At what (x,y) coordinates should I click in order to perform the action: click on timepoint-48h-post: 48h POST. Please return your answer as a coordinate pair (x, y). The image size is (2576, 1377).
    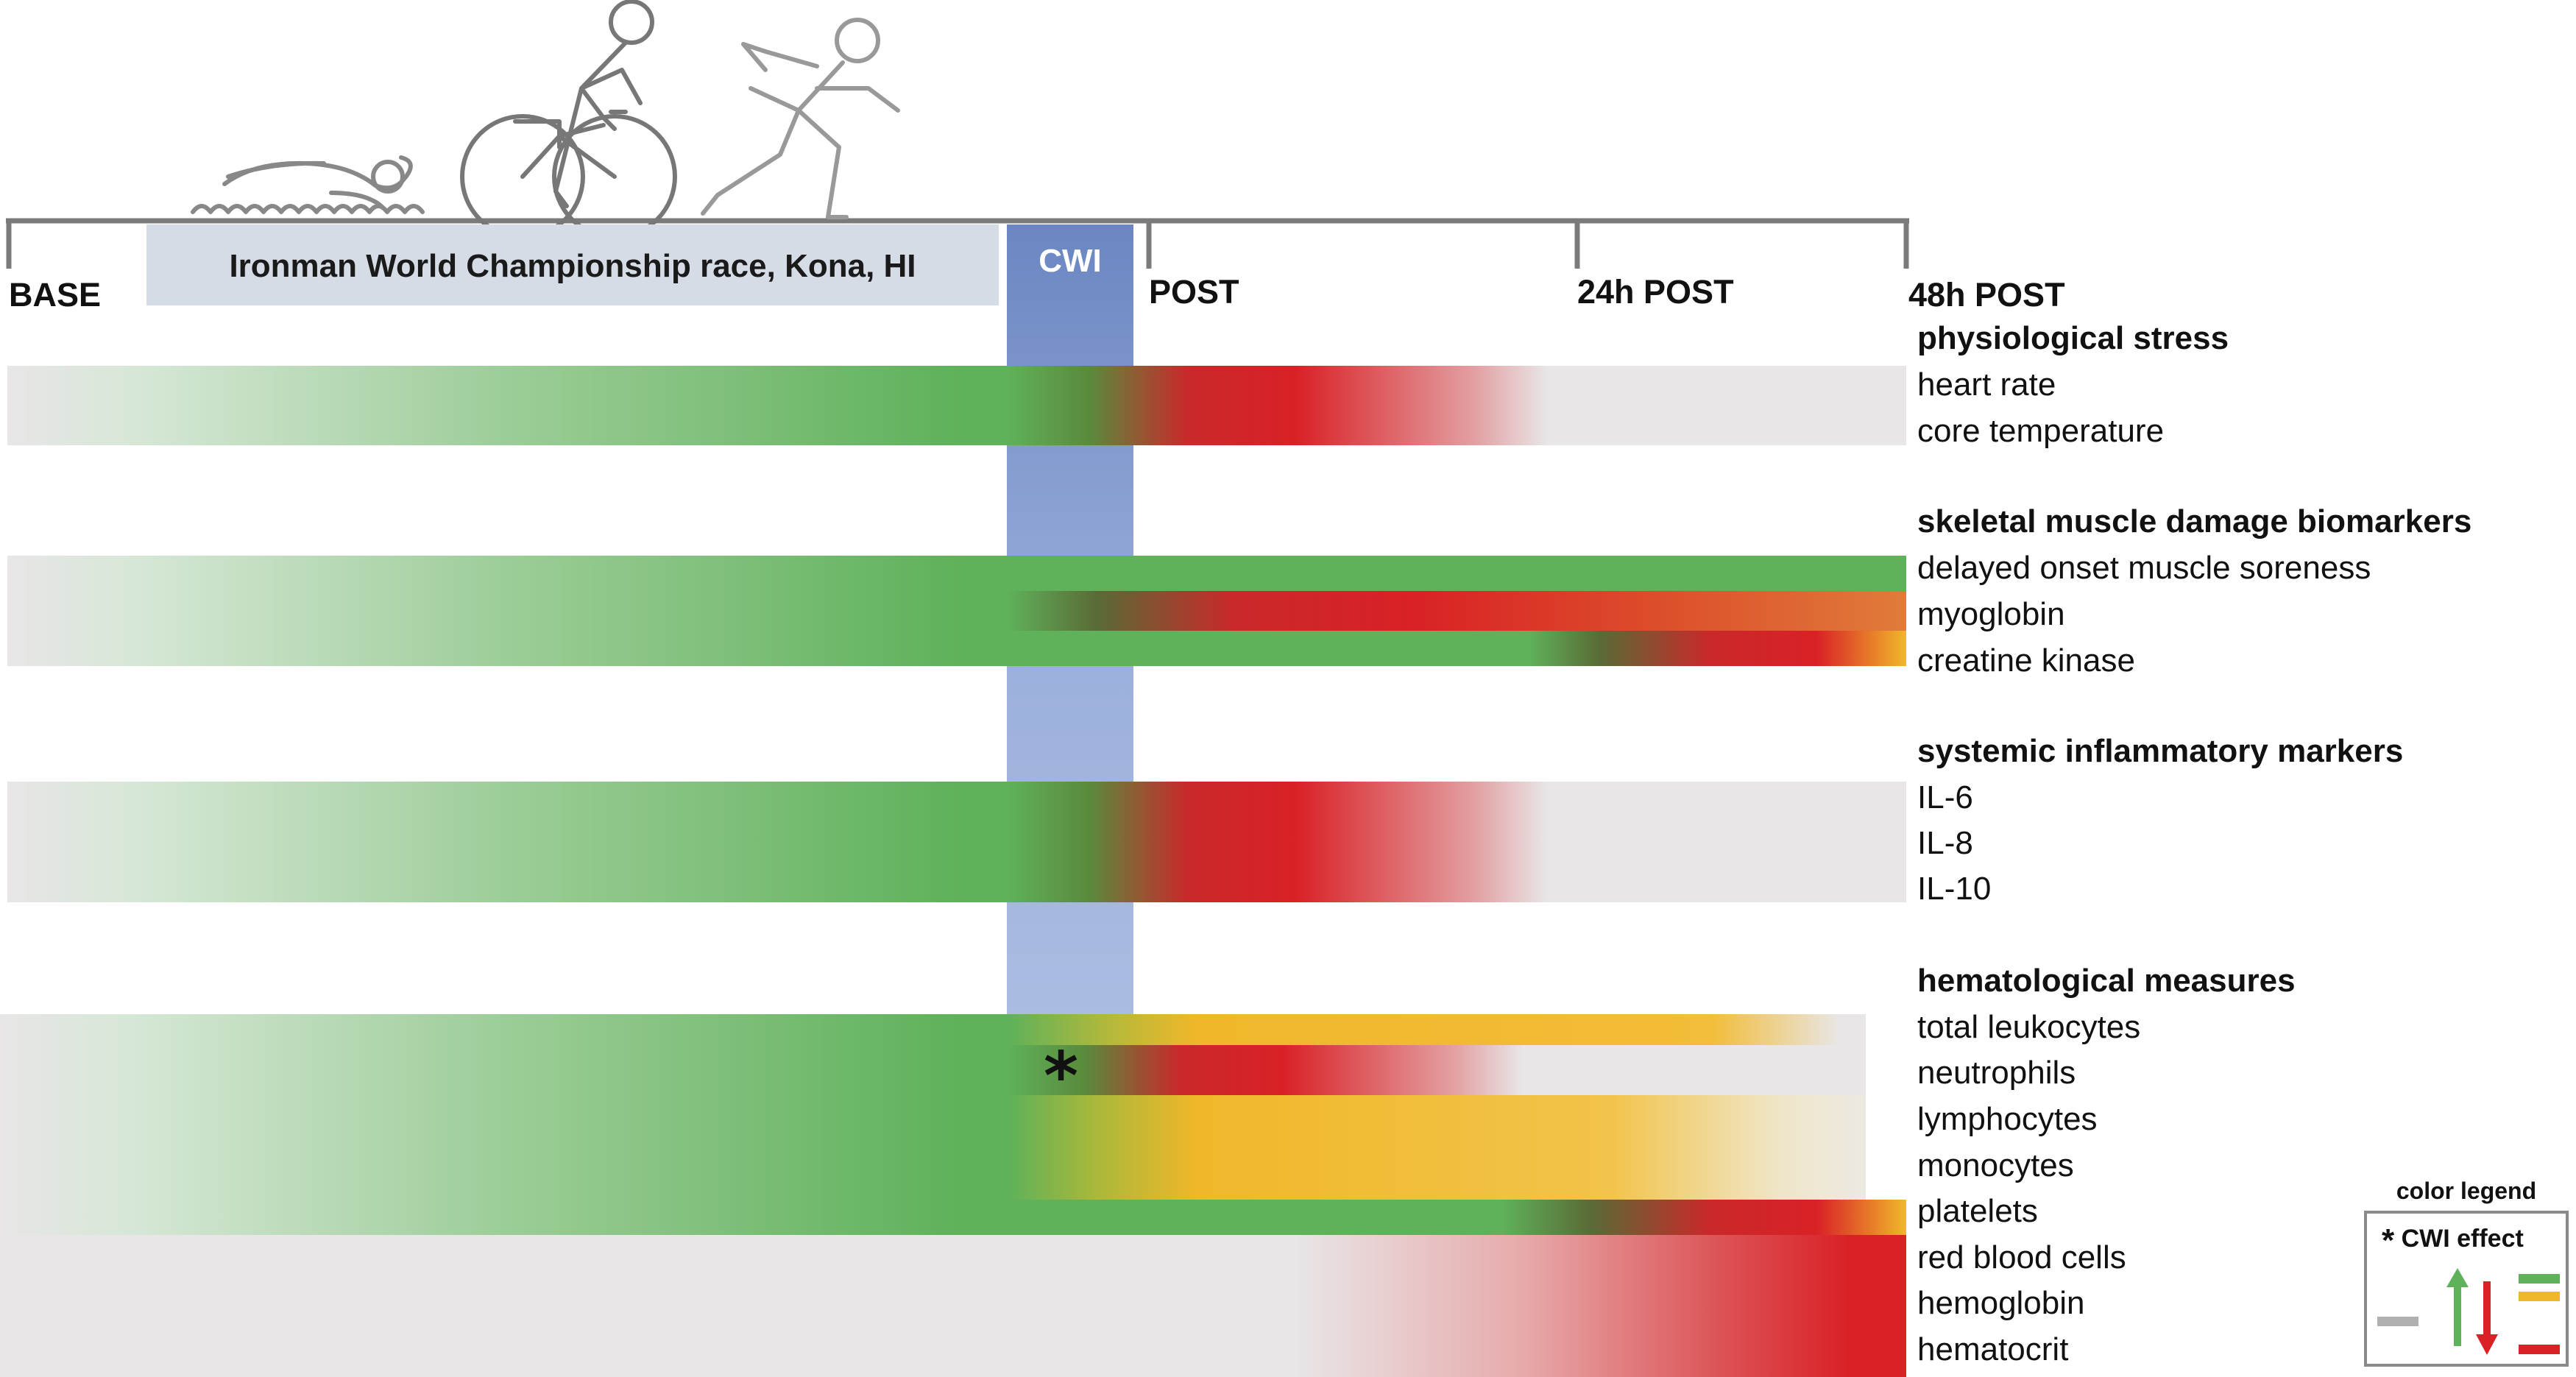
    Looking at the image, I should click on (1987, 295).